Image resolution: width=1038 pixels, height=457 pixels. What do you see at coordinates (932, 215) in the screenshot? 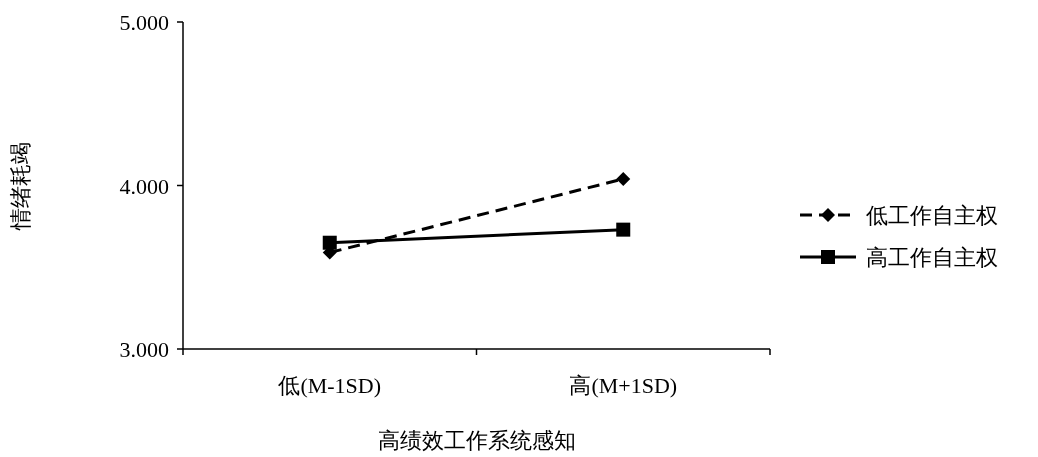
I see `legend-label: 低工作自主权` at bounding box center [932, 215].